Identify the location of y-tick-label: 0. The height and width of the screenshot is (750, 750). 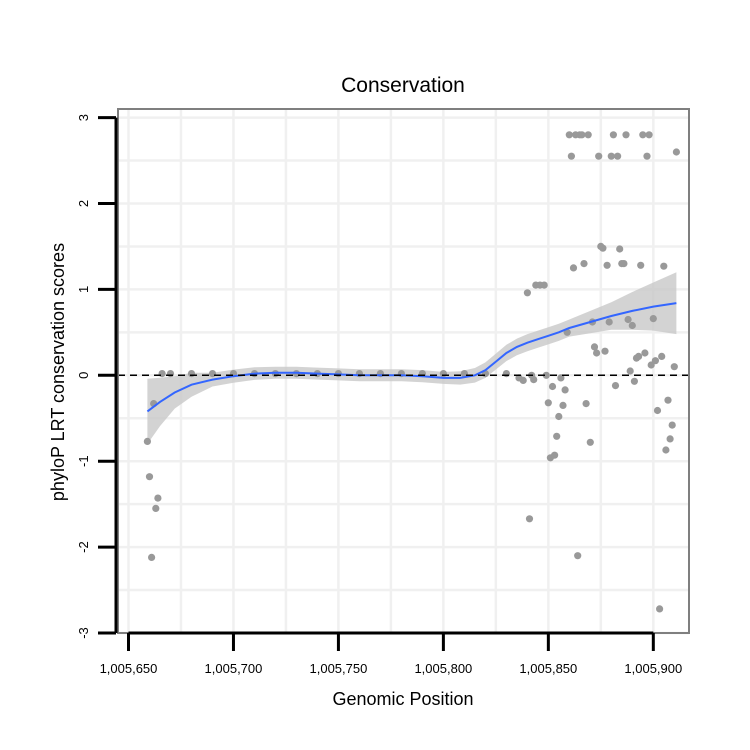
(83, 375).